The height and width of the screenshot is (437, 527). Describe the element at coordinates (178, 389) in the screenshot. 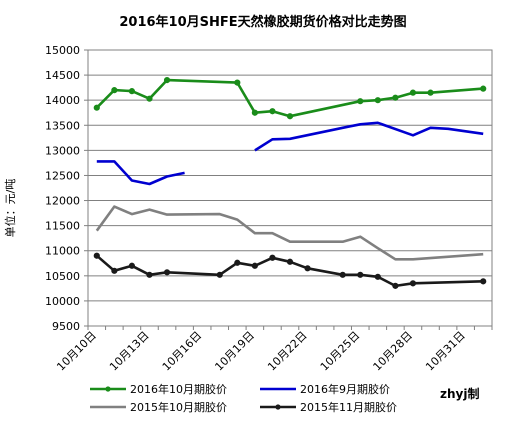

I see `legend-label: 2016年10月期胶价` at that location.